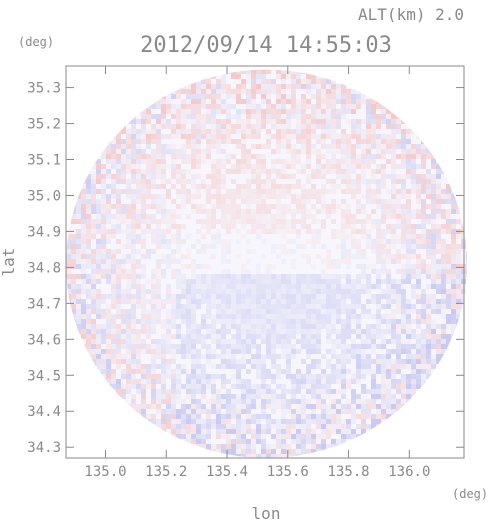  What do you see at coordinates (348, 472) in the screenshot?
I see `x-tick-label: 135.8` at bounding box center [348, 472].